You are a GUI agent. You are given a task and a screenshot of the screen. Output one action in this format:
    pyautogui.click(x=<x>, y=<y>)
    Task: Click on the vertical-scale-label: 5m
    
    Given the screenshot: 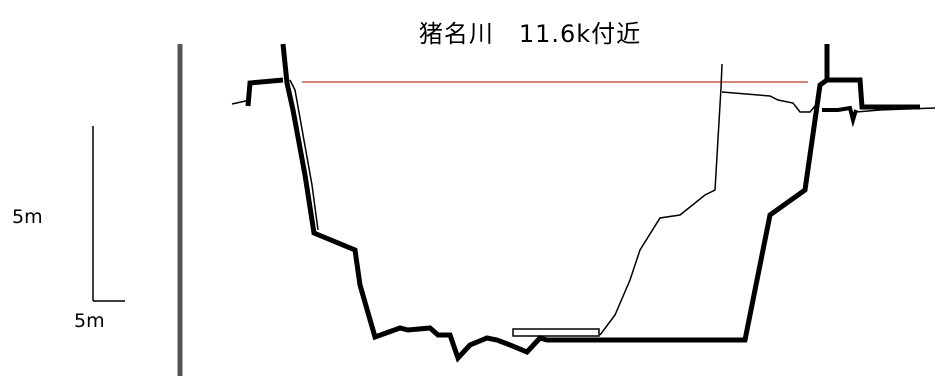 What is the action you would take?
    pyautogui.click(x=27, y=217)
    